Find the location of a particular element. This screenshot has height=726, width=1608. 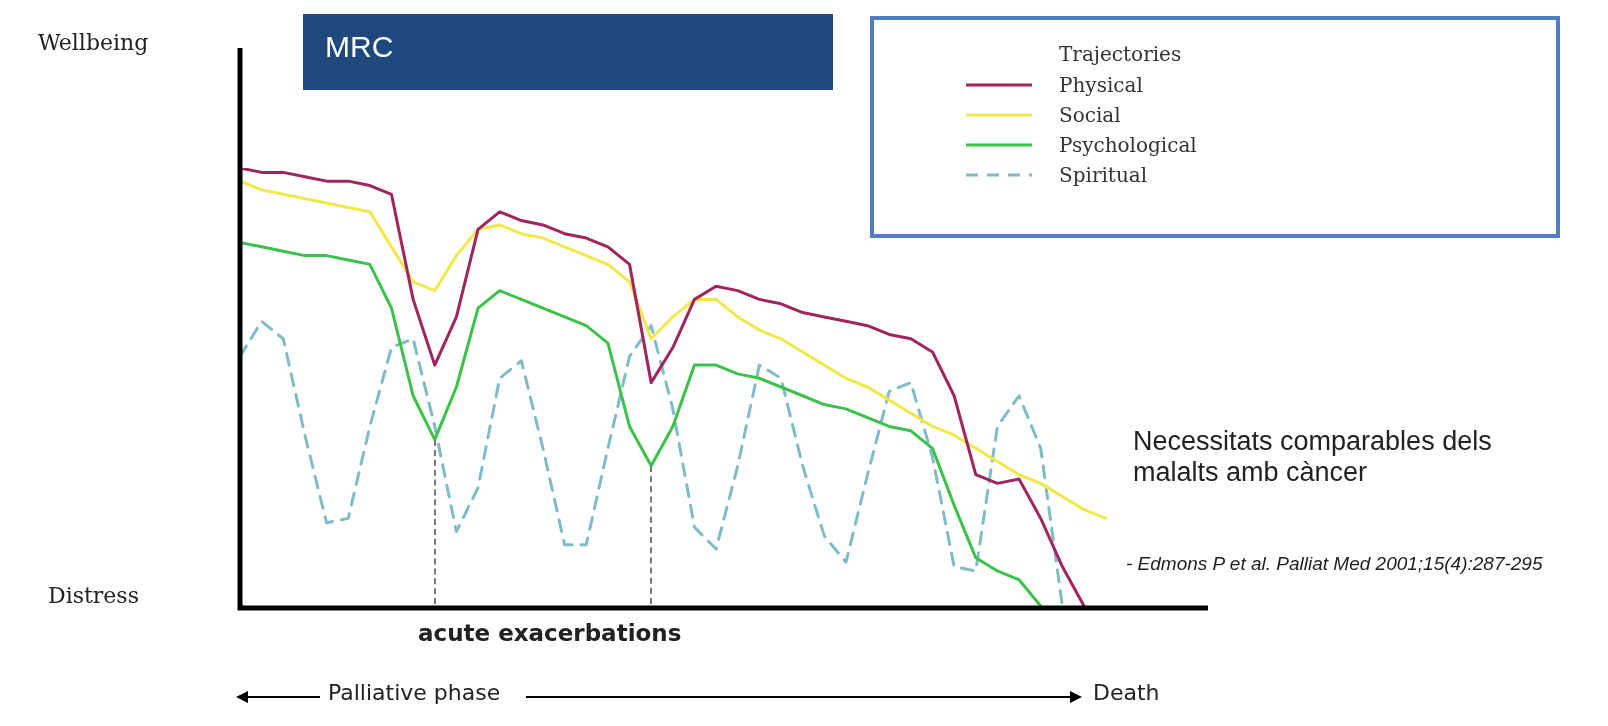

text: Distress is located at coordinates (93, 595).